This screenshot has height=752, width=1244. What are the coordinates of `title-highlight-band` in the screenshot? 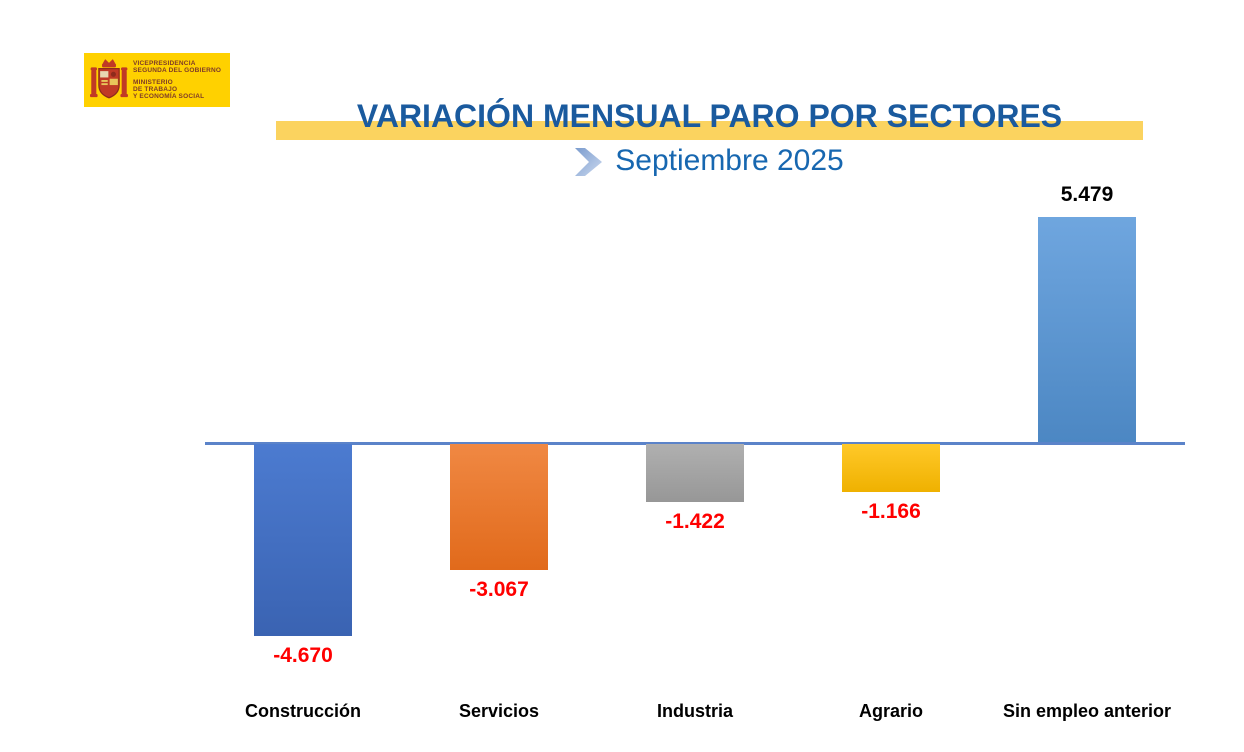 It's located at (709, 130).